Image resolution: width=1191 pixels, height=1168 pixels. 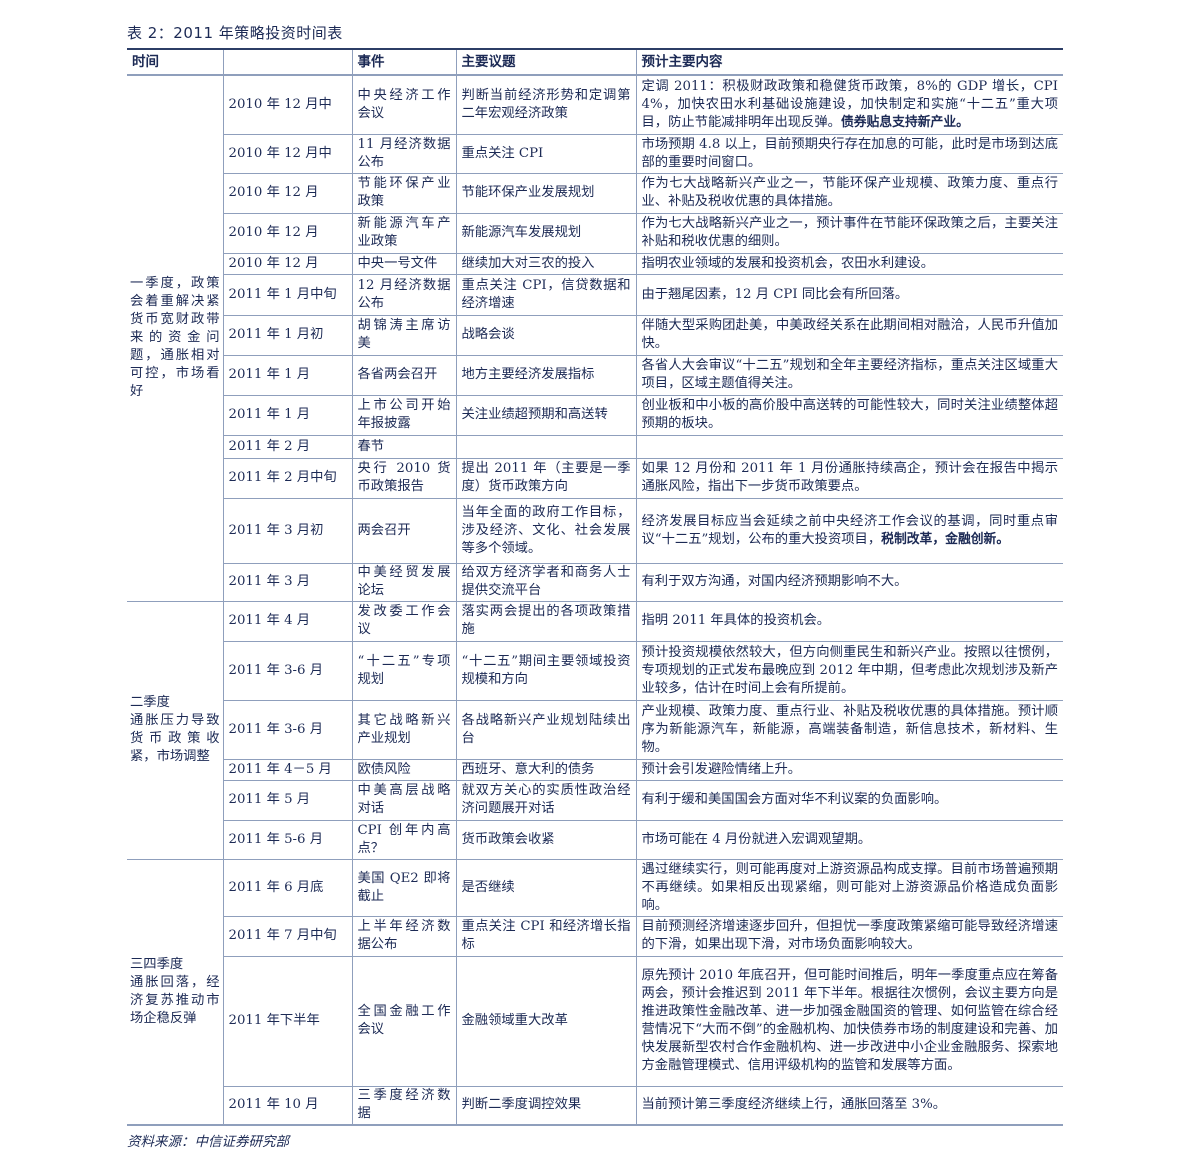 What do you see at coordinates (403, 375) in the screenshot?
I see `event-cell: 各省两会召开` at bounding box center [403, 375].